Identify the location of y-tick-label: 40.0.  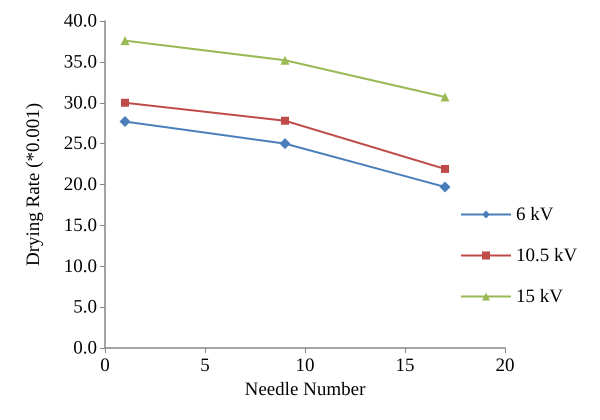
(80, 21).